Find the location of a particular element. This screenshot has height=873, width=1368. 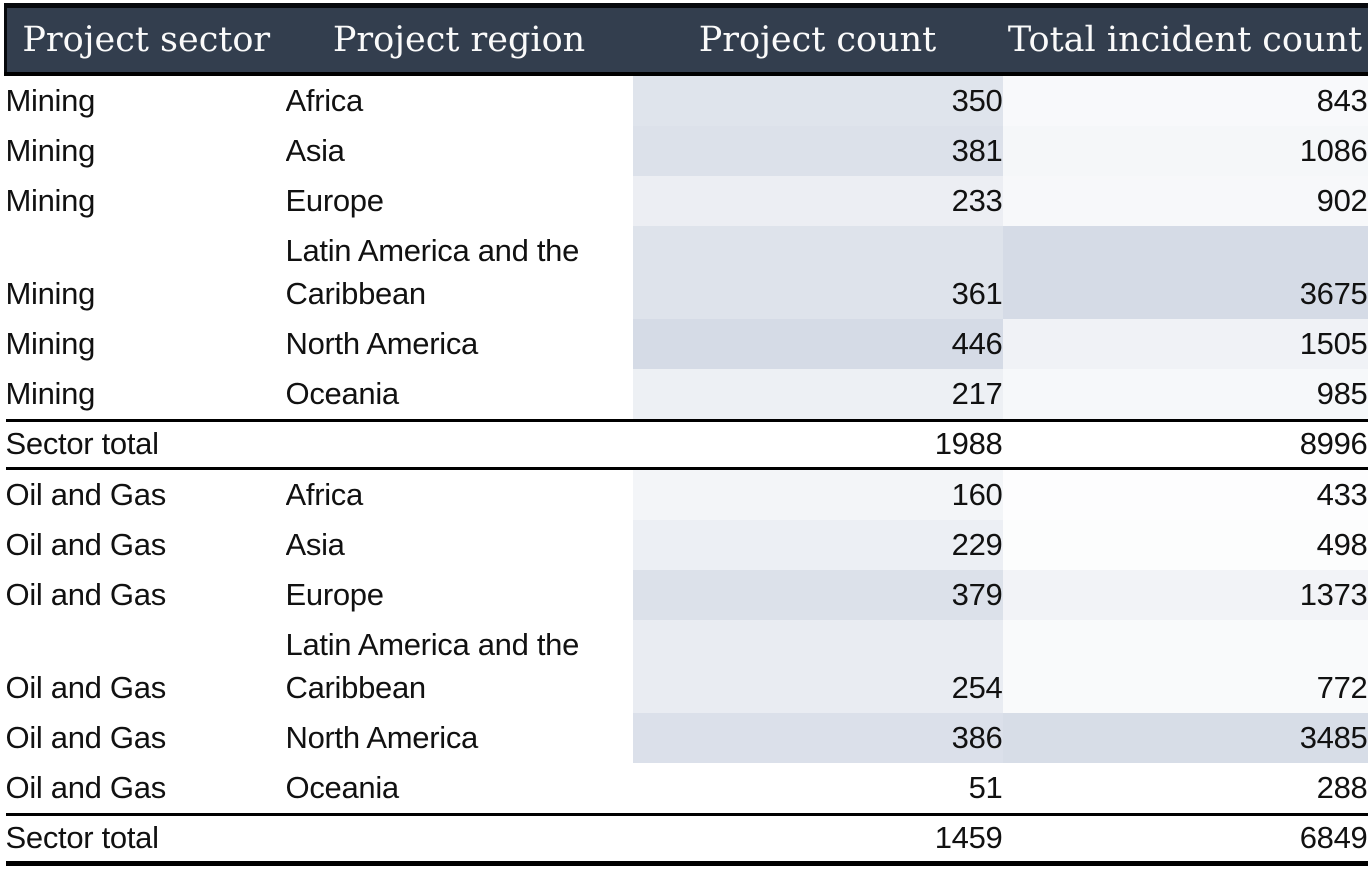

incident-count-cell: 902 is located at coordinates (1185, 201).